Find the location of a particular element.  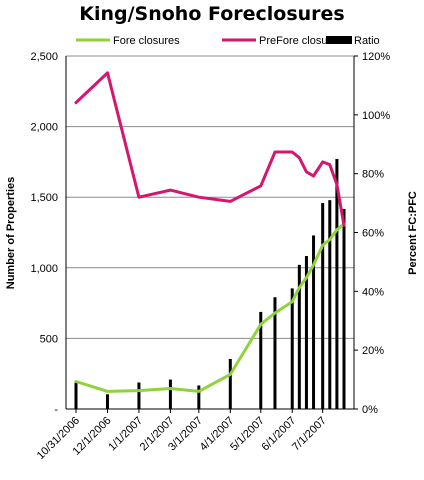

y-tick-label: 2,500 is located at coordinates (44, 57).